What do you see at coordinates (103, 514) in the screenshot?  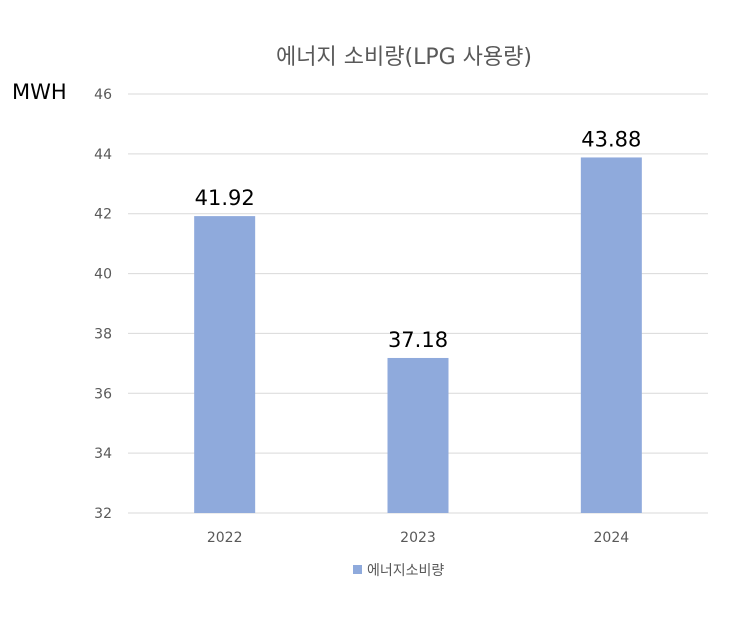 I see `y-tick-label: 32` at bounding box center [103, 514].